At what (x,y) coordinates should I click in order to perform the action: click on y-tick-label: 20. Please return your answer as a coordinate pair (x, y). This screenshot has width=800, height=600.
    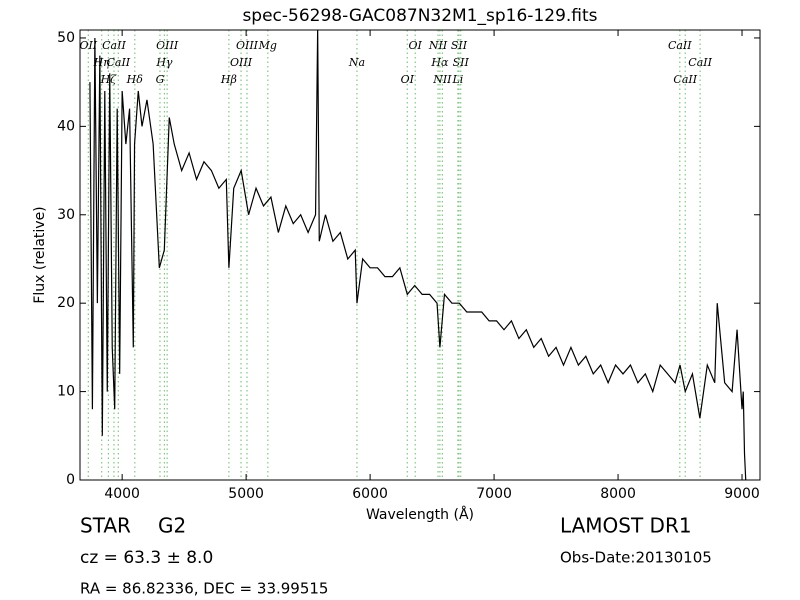
    Looking at the image, I should click on (66, 303).